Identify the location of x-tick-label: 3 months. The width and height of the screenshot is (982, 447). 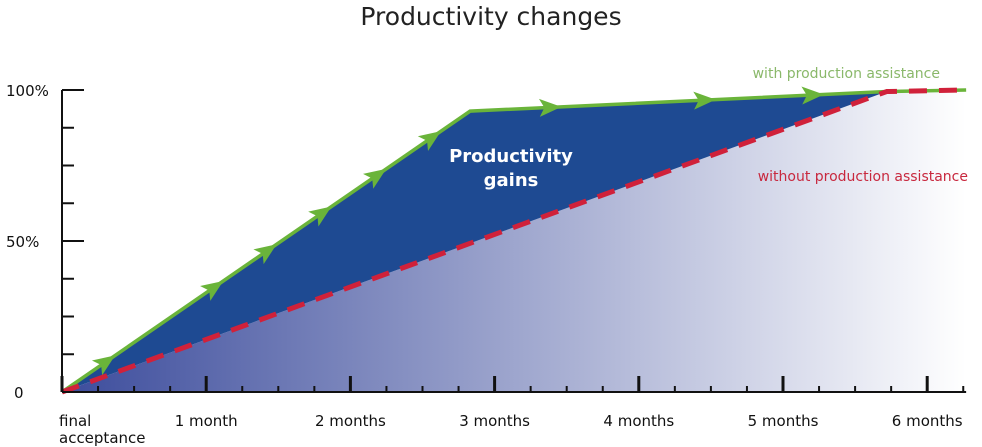
(494, 421).